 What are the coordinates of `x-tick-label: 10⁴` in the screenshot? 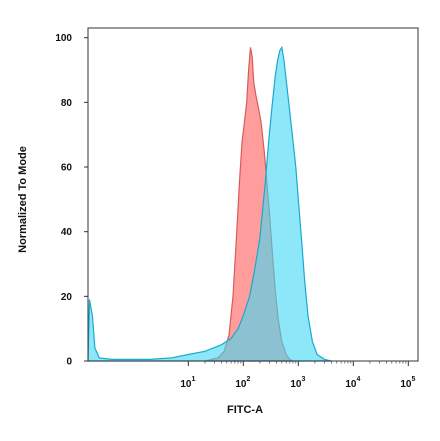 It's located at (352, 383).